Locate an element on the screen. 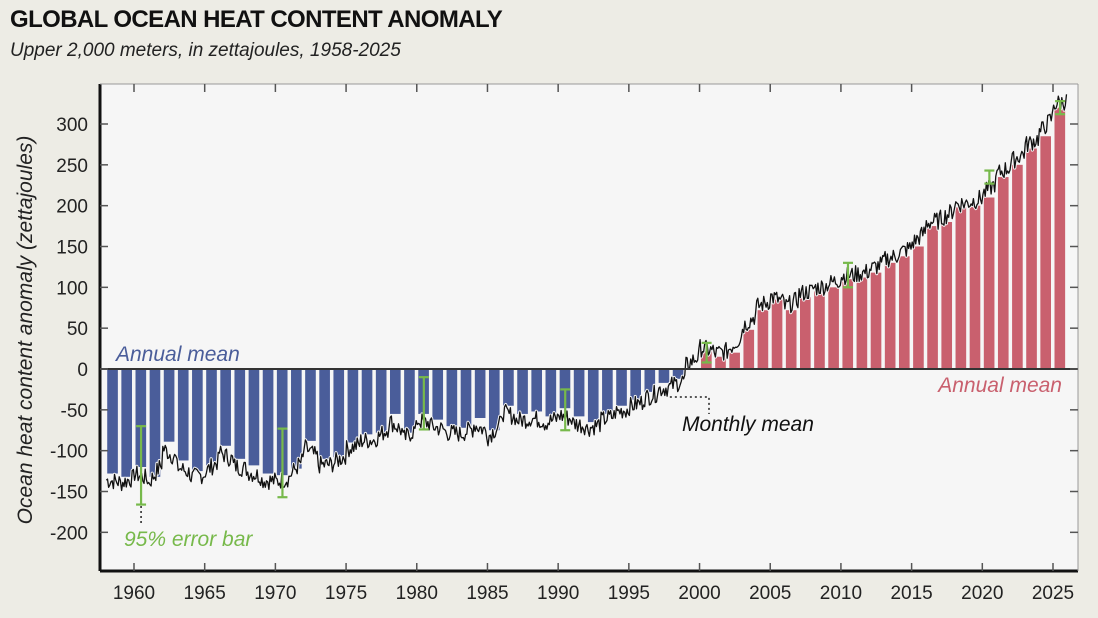 The width and height of the screenshot is (1098, 618). y-tick-label: 250 is located at coordinates (72, 166).